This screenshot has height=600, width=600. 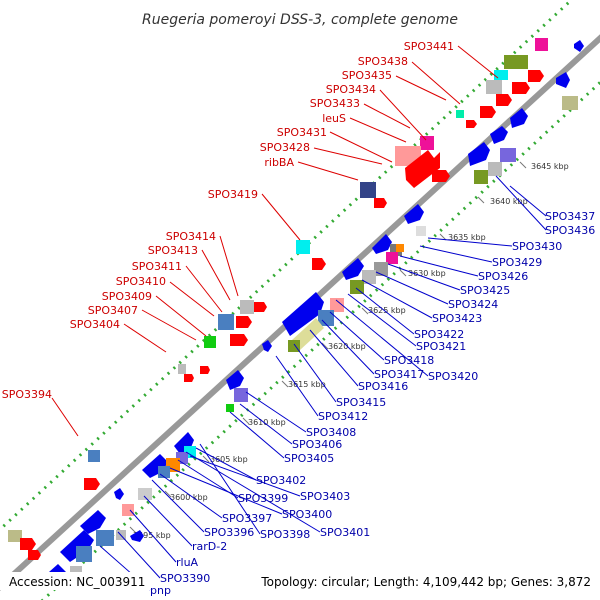 What do you see at coordinates (302, 132) in the screenshot?
I see `gene-label: SPO3431` at bounding box center [302, 132].